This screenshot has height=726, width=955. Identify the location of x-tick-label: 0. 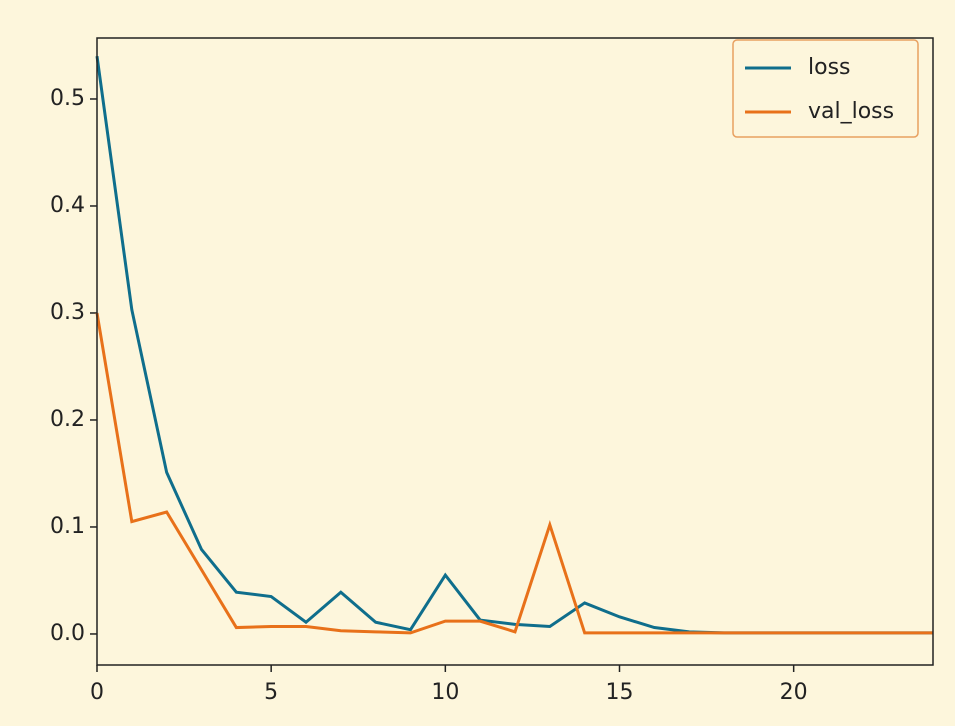
(97, 692).